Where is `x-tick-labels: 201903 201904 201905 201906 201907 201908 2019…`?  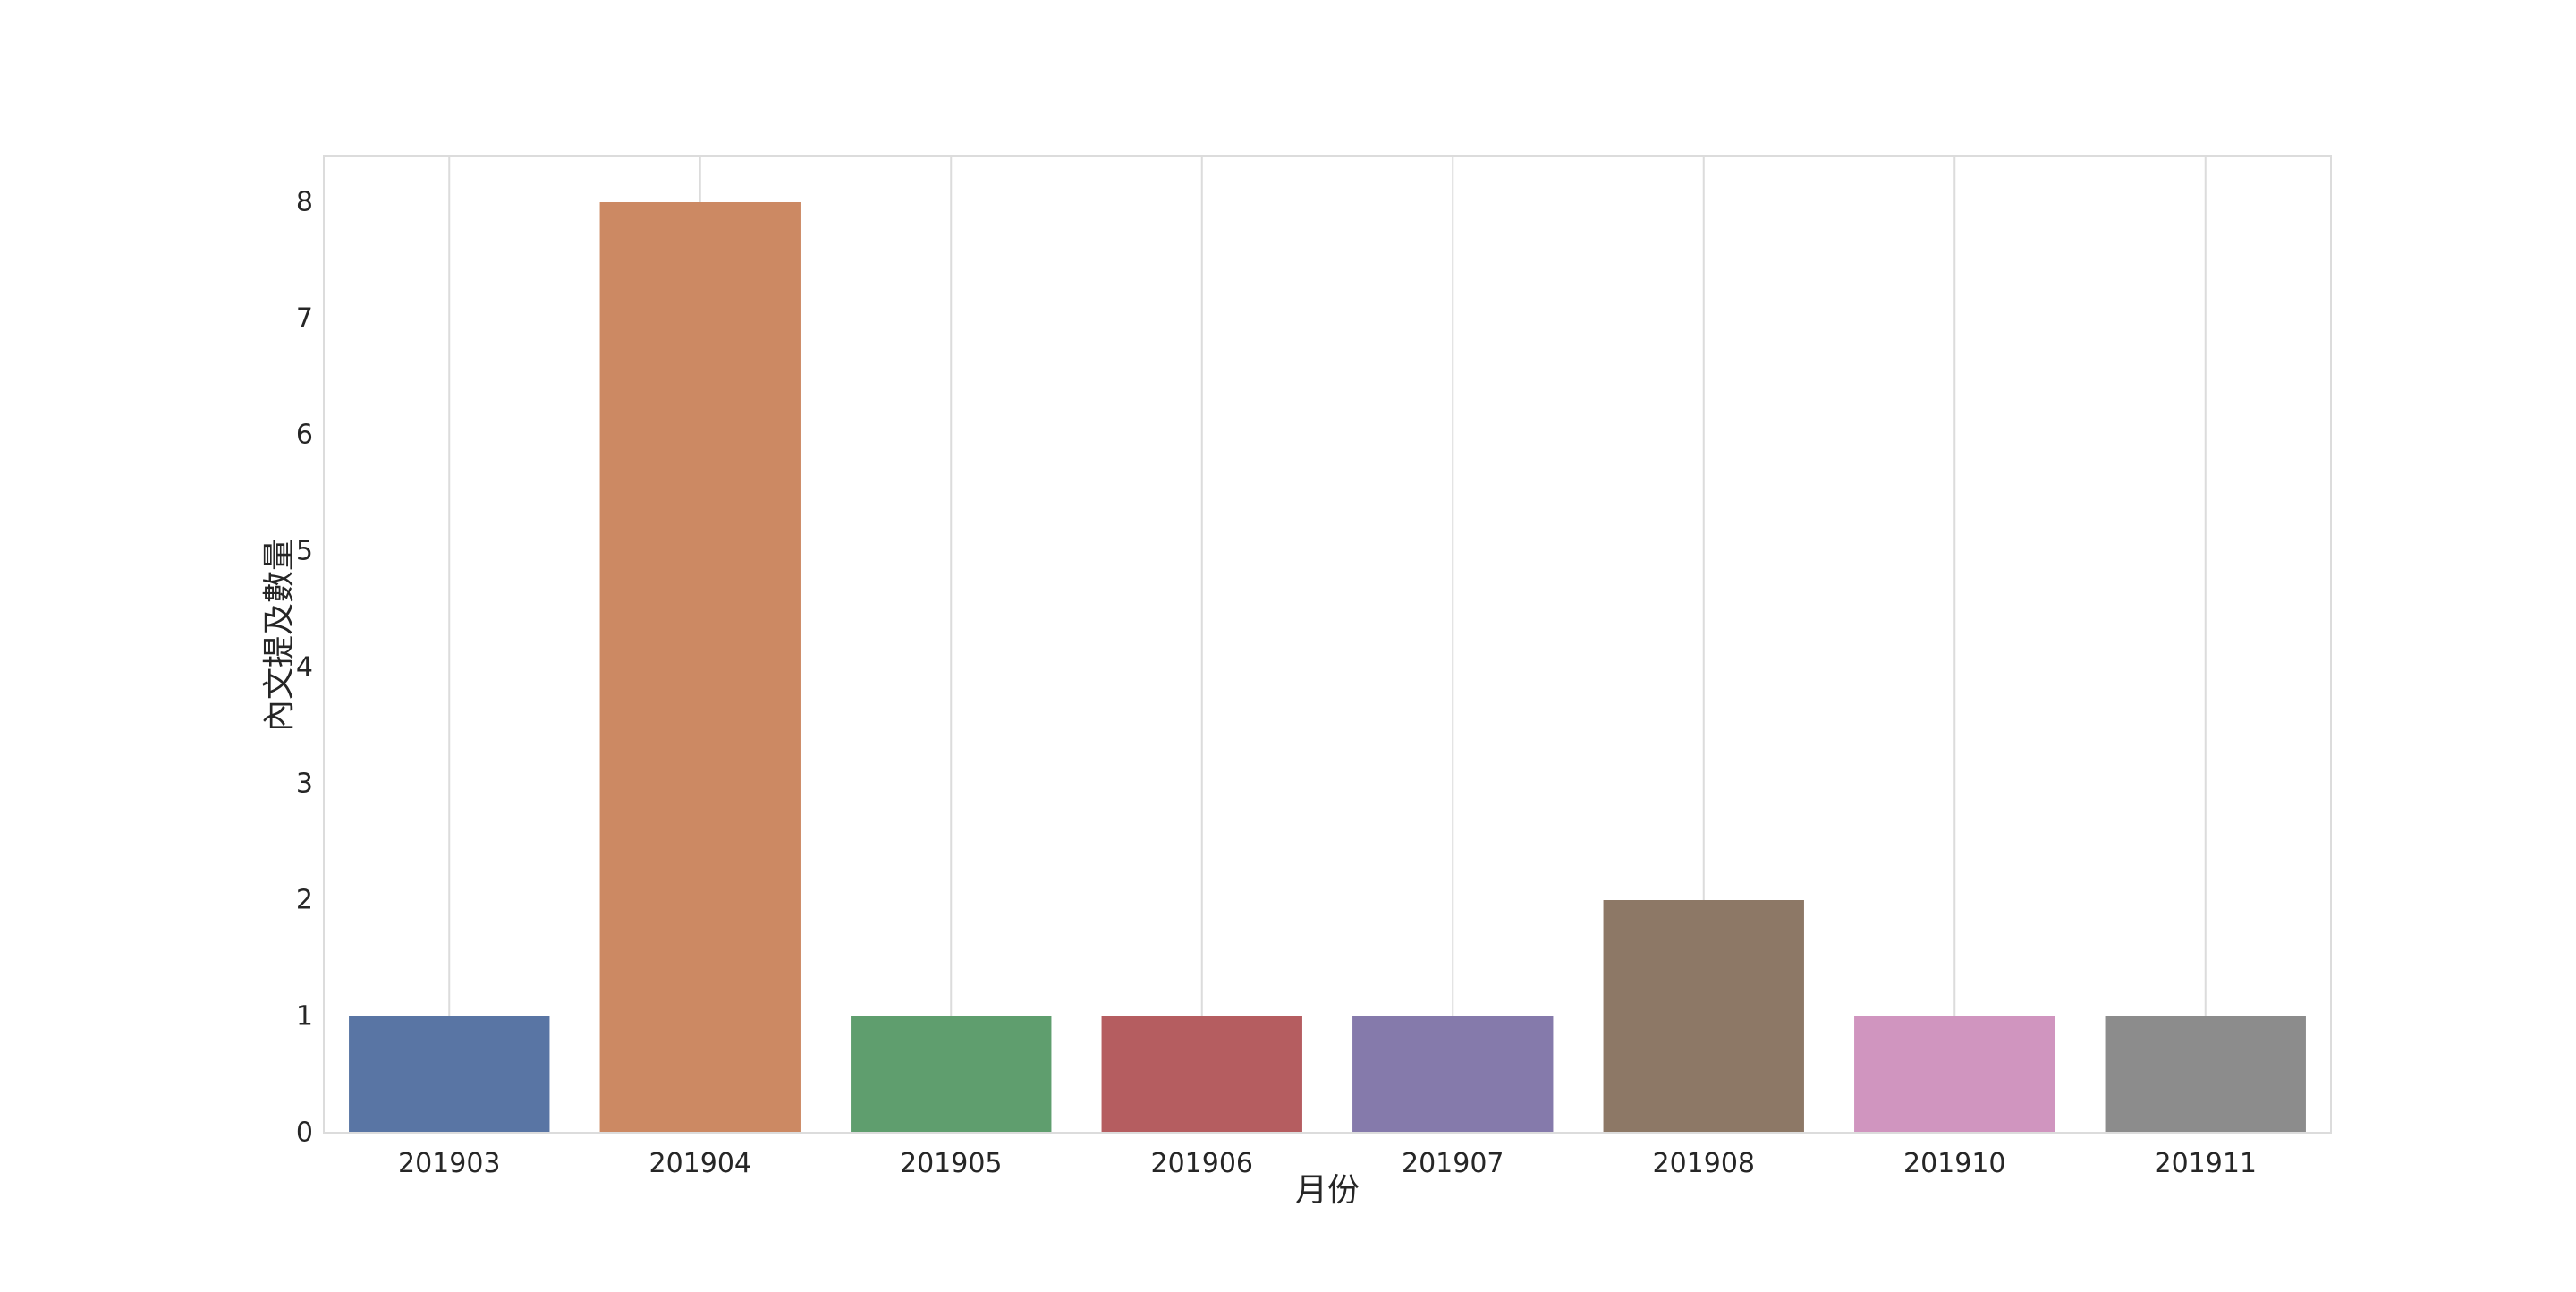 x-tick-labels: 201903 201904 201905 201906 201907 201908 2019… is located at coordinates (1327, 1163).